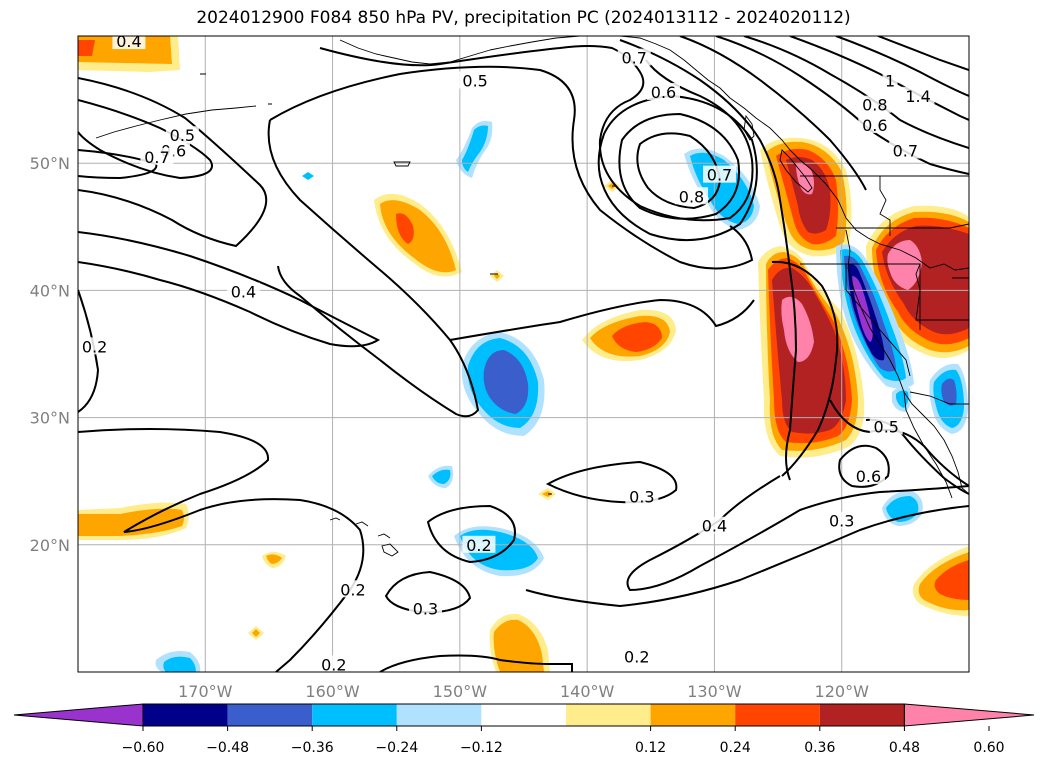  I want to click on lon-tick-label: 120°W, so click(842, 691).